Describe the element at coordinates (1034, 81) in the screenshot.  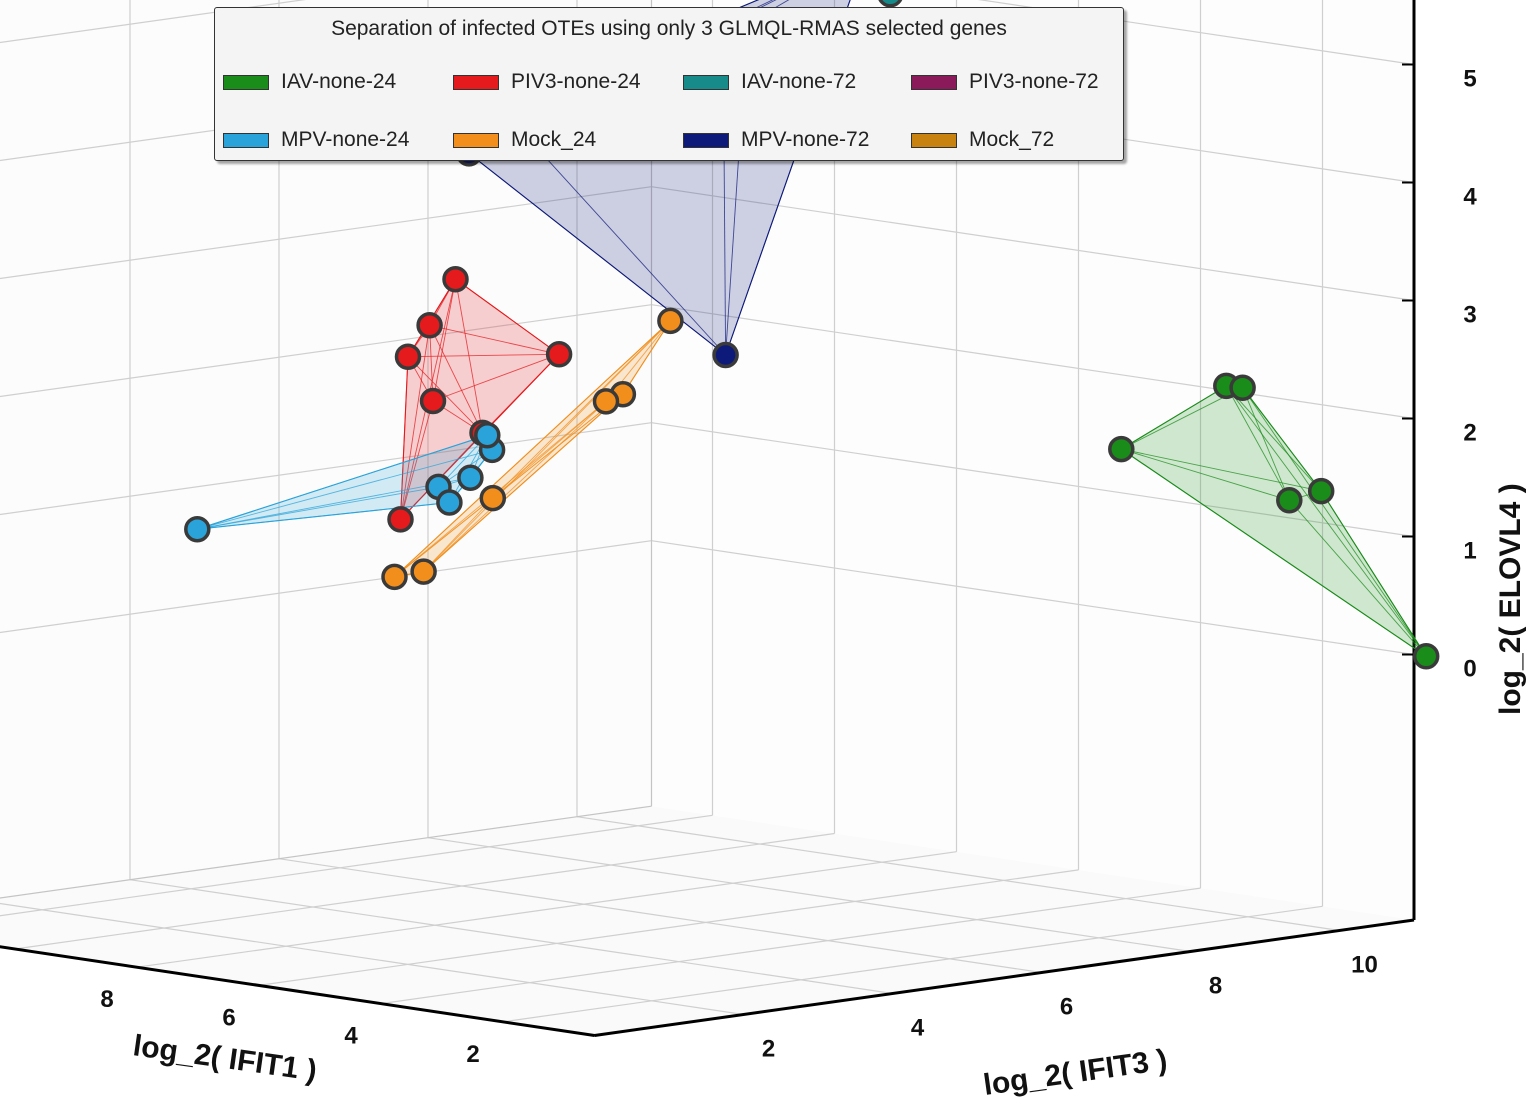
I see `legend-label: PIV3-none-72` at that location.